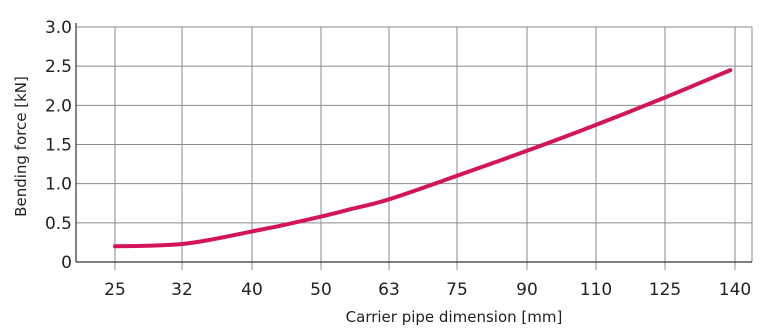  I want to click on x-tick-label: 140, so click(735, 290).